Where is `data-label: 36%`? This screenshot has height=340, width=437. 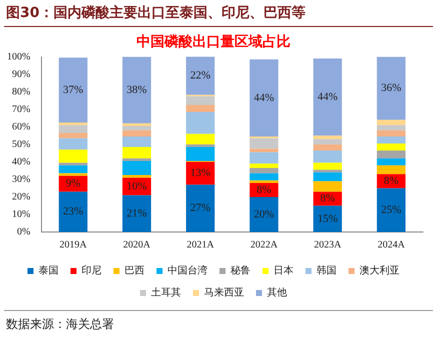
data-label: 36% is located at coordinates (391, 88).